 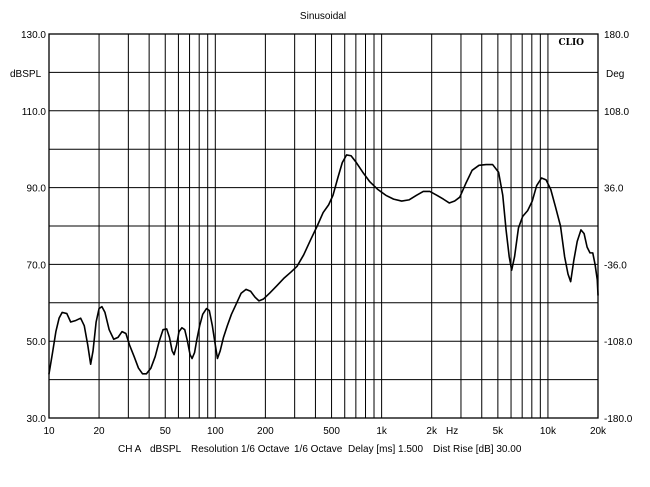 What do you see at coordinates (166, 449) in the screenshot?
I see `footer-unit: dBSPL` at bounding box center [166, 449].